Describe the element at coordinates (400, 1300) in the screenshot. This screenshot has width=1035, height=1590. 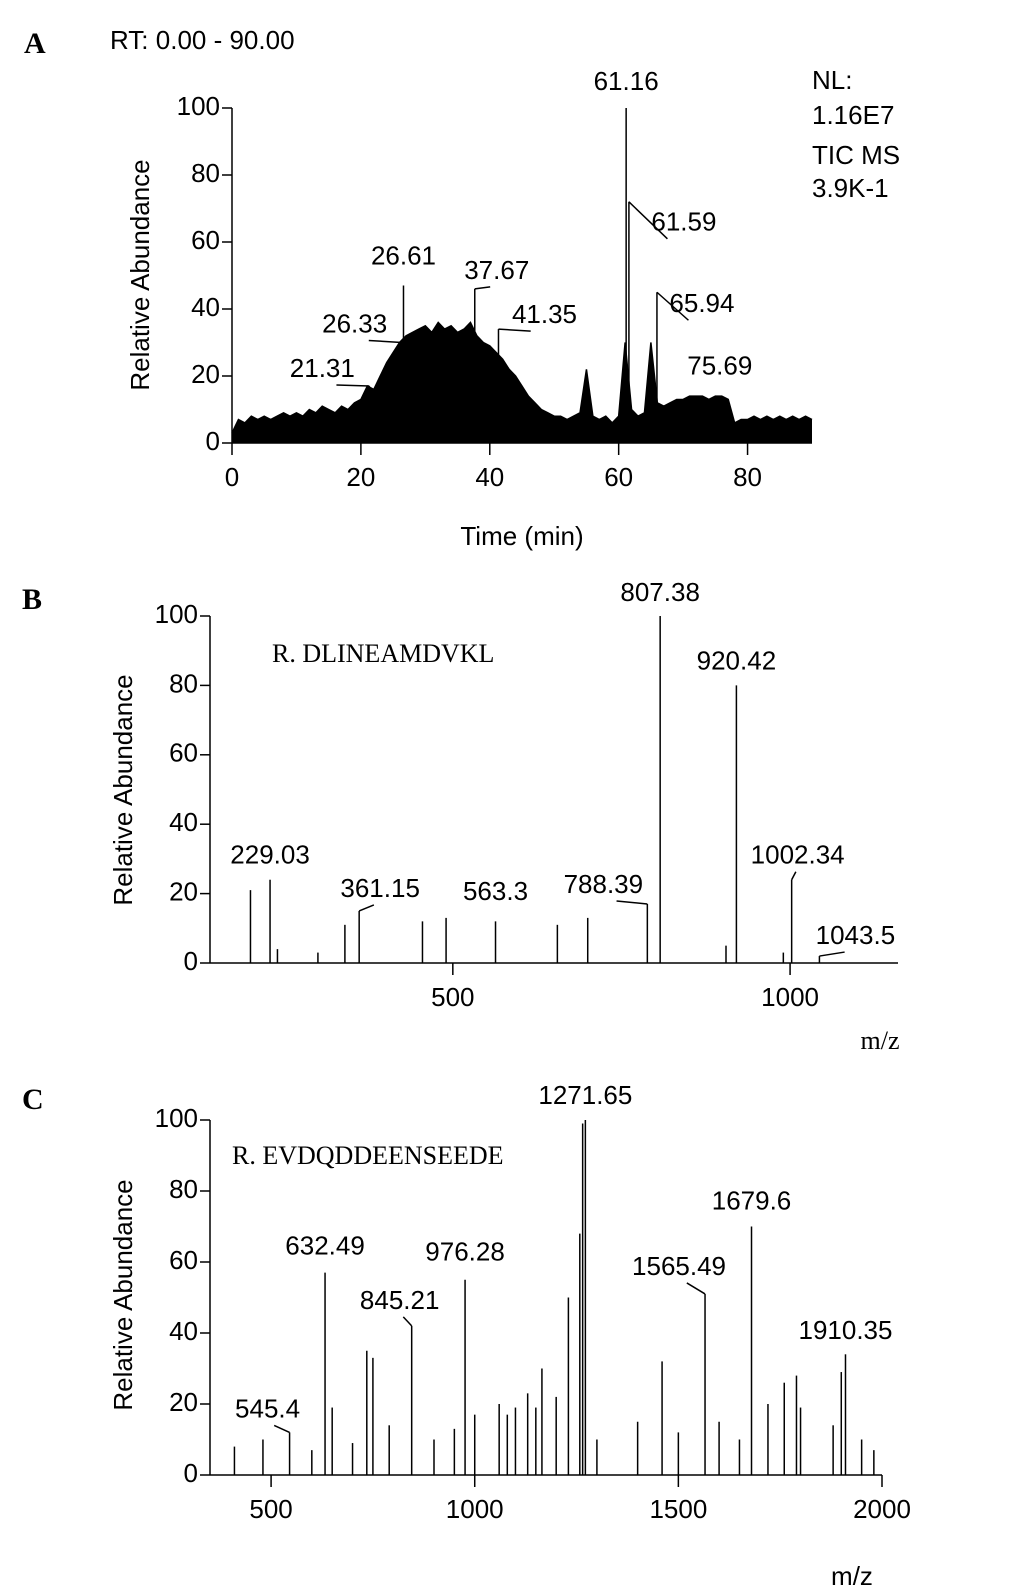
I see `peak-label: 845.21` at that location.